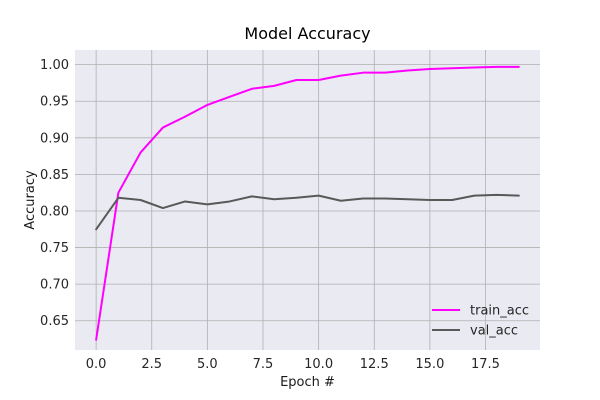  What do you see at coordinates (494, 331) in the screenshot?
I see `legend-label-val-acc: val_acc` at bounding box center [494, 331].